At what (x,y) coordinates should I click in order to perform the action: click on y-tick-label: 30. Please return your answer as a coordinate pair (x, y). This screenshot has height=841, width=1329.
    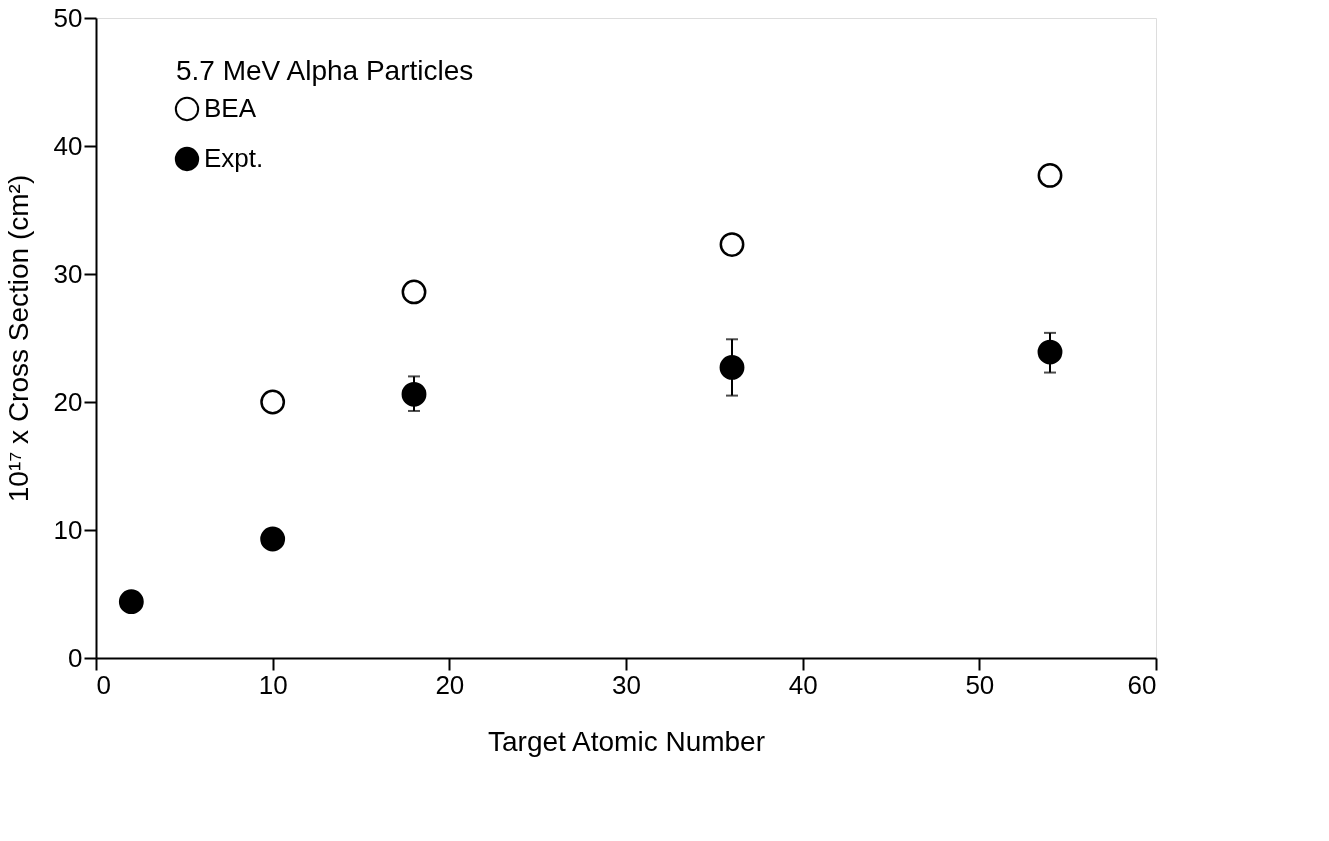
    Looking at the image, I should click on (68, 273).